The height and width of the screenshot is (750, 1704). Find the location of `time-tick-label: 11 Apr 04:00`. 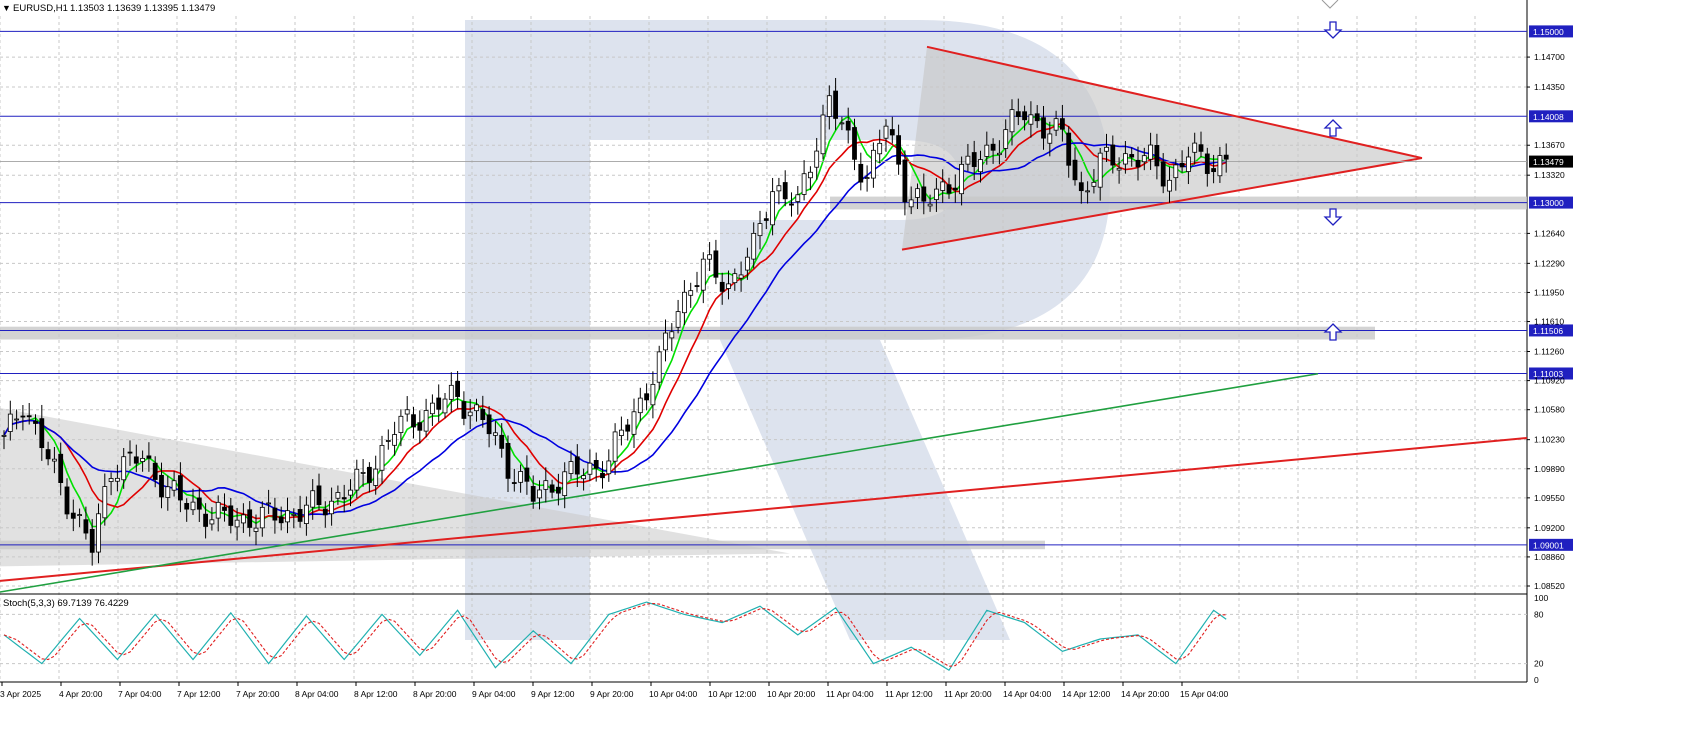

time-tick-label: 11 Apr 04:00 is located at coordinates (850, 694).